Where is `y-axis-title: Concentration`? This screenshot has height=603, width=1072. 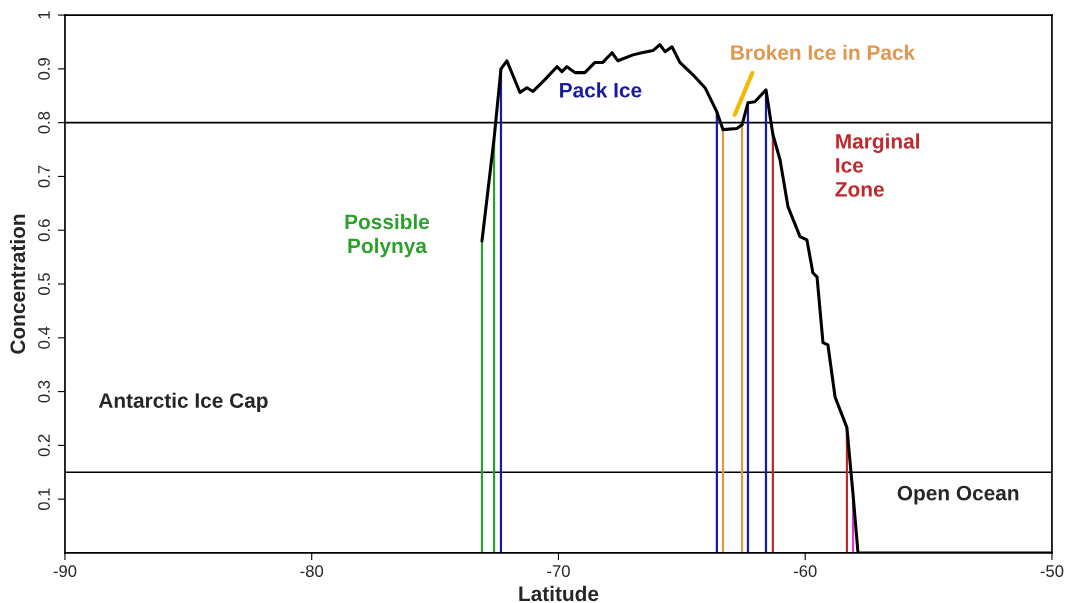
y-axis-title: Concentration is located at coordinates (17, 284).